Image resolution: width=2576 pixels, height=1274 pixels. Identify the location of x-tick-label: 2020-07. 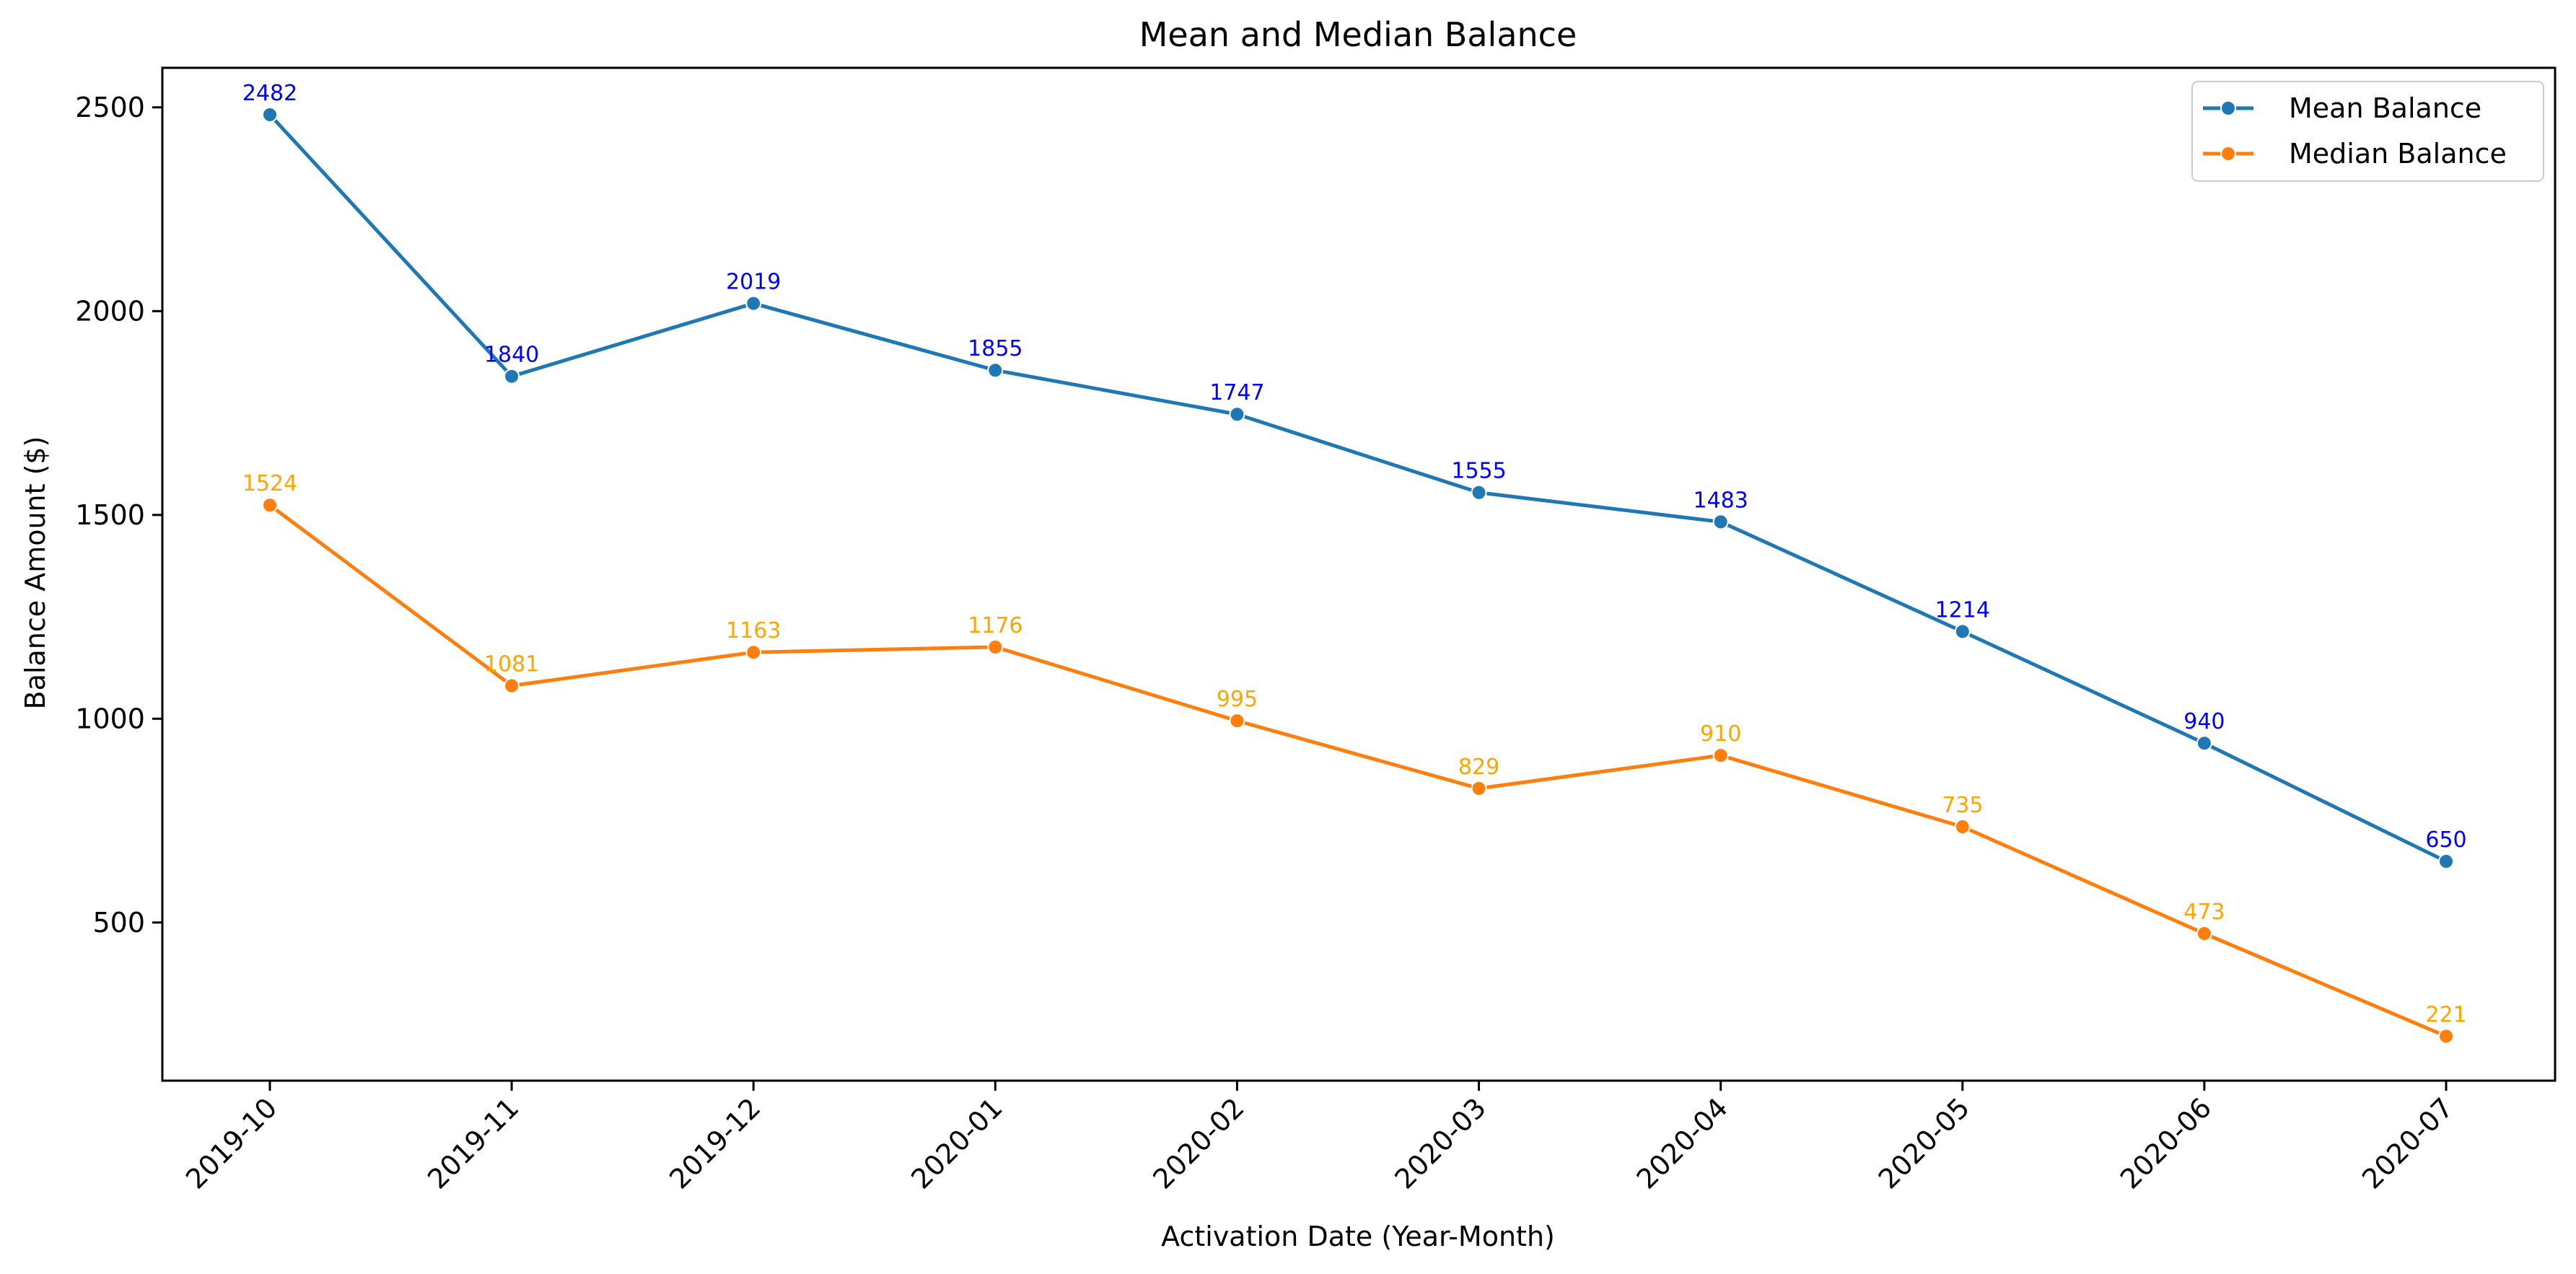
(2407, 1143).